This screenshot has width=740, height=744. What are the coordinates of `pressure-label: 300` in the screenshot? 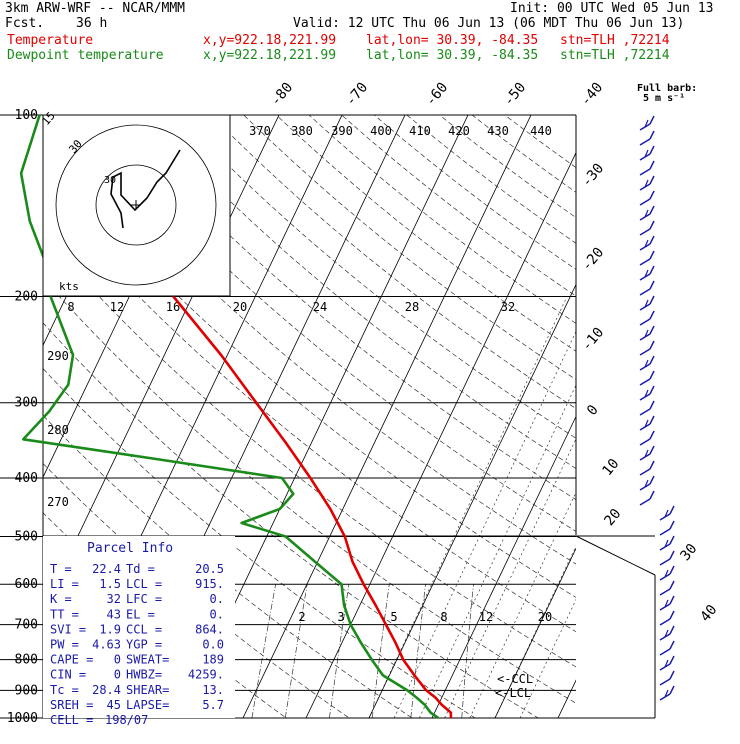 It's located at (26, 403).